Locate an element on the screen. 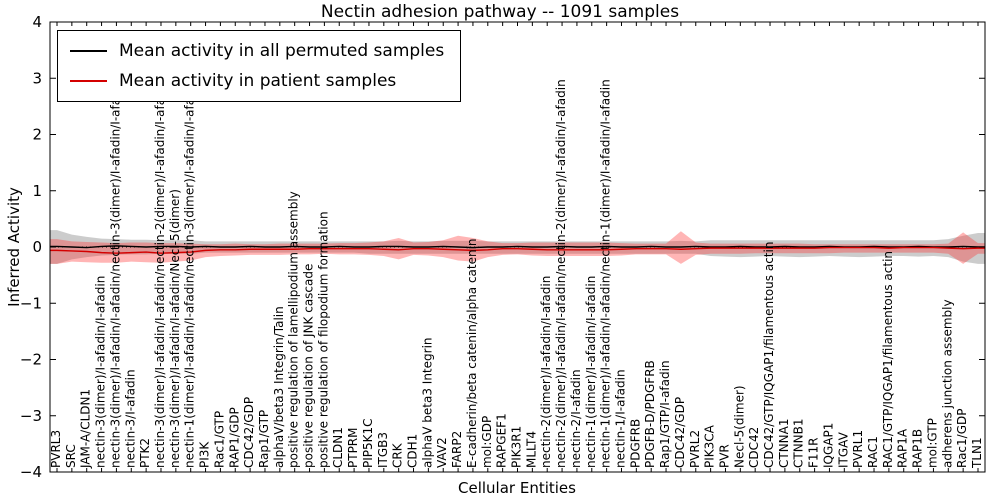 The width and height of the screenshot is (1000, 500). y-axis-label: Inferred Activity is located at coordinates (14, 247).